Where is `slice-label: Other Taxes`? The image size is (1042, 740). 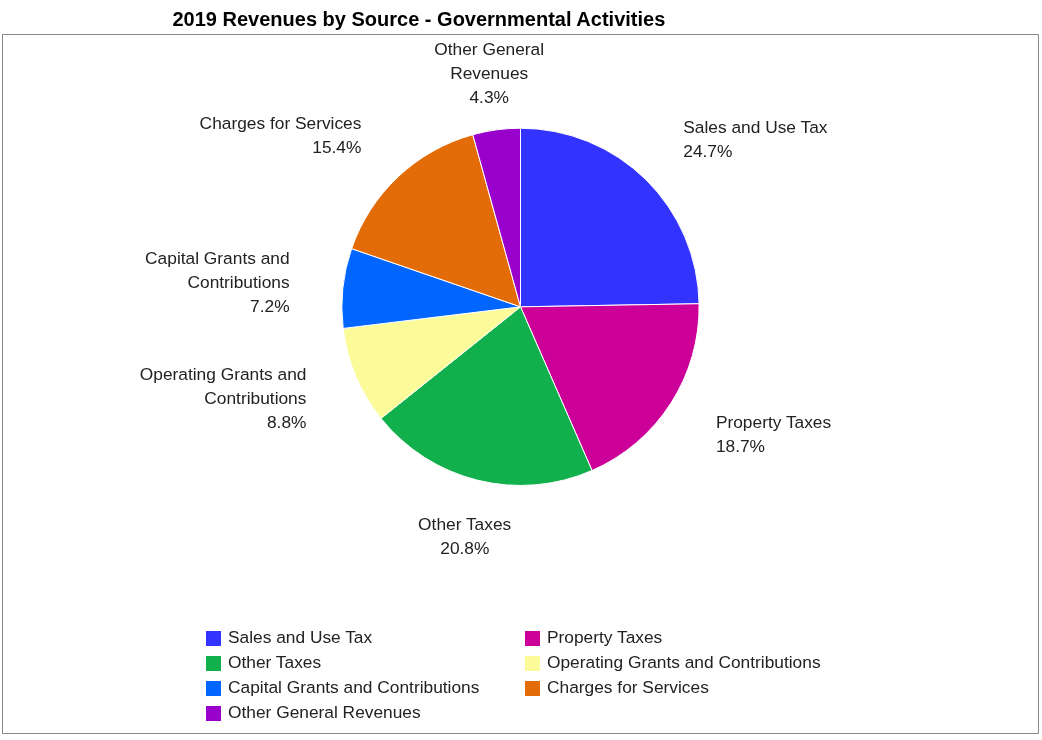
slice-label: Other Taxes is located at coordinates (465, 523).